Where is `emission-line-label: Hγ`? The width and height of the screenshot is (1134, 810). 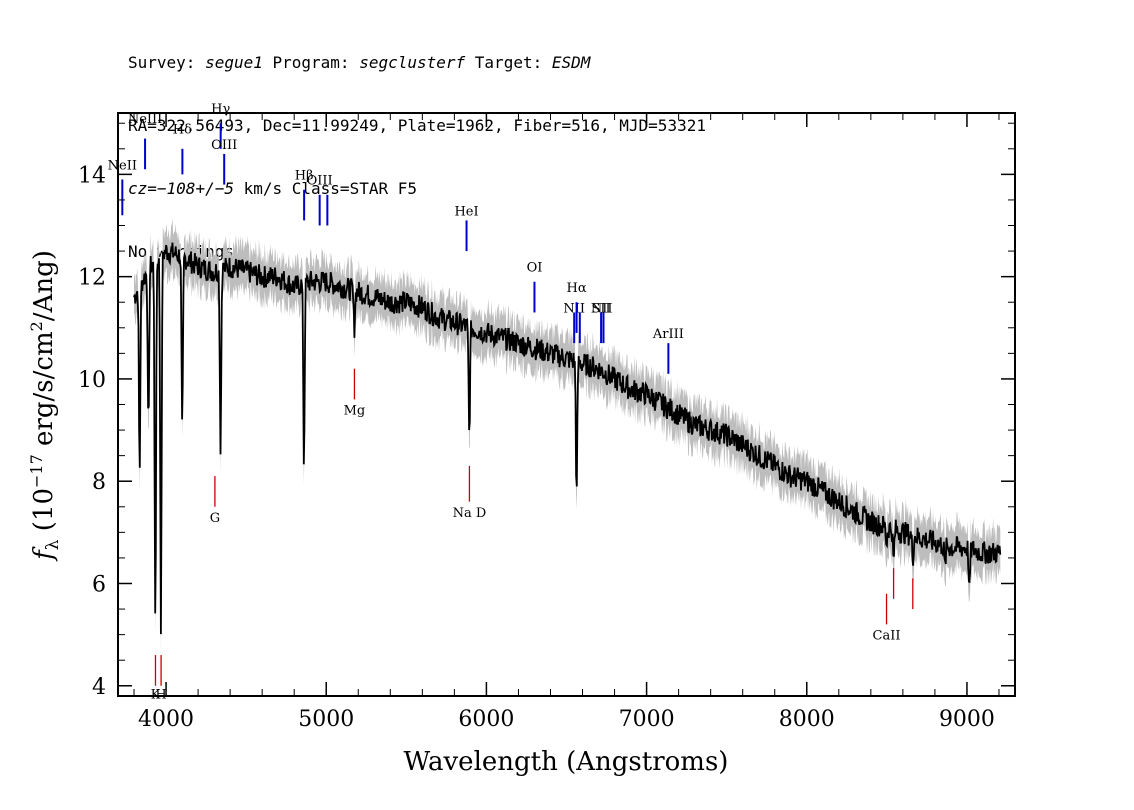
emission-line-label: Hγ is located at coordinates (220, 109).